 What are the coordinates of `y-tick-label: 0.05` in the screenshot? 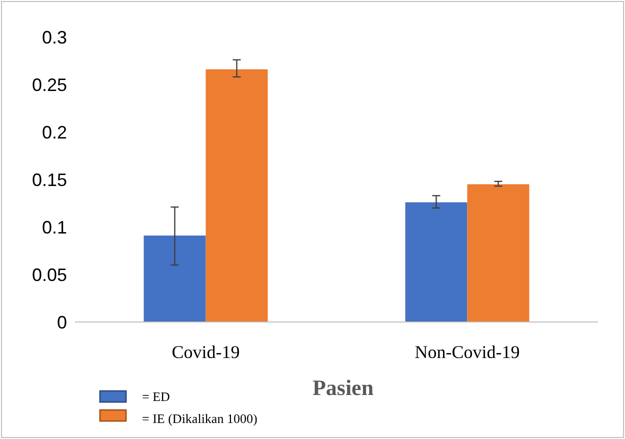 It's located at (49, 274).